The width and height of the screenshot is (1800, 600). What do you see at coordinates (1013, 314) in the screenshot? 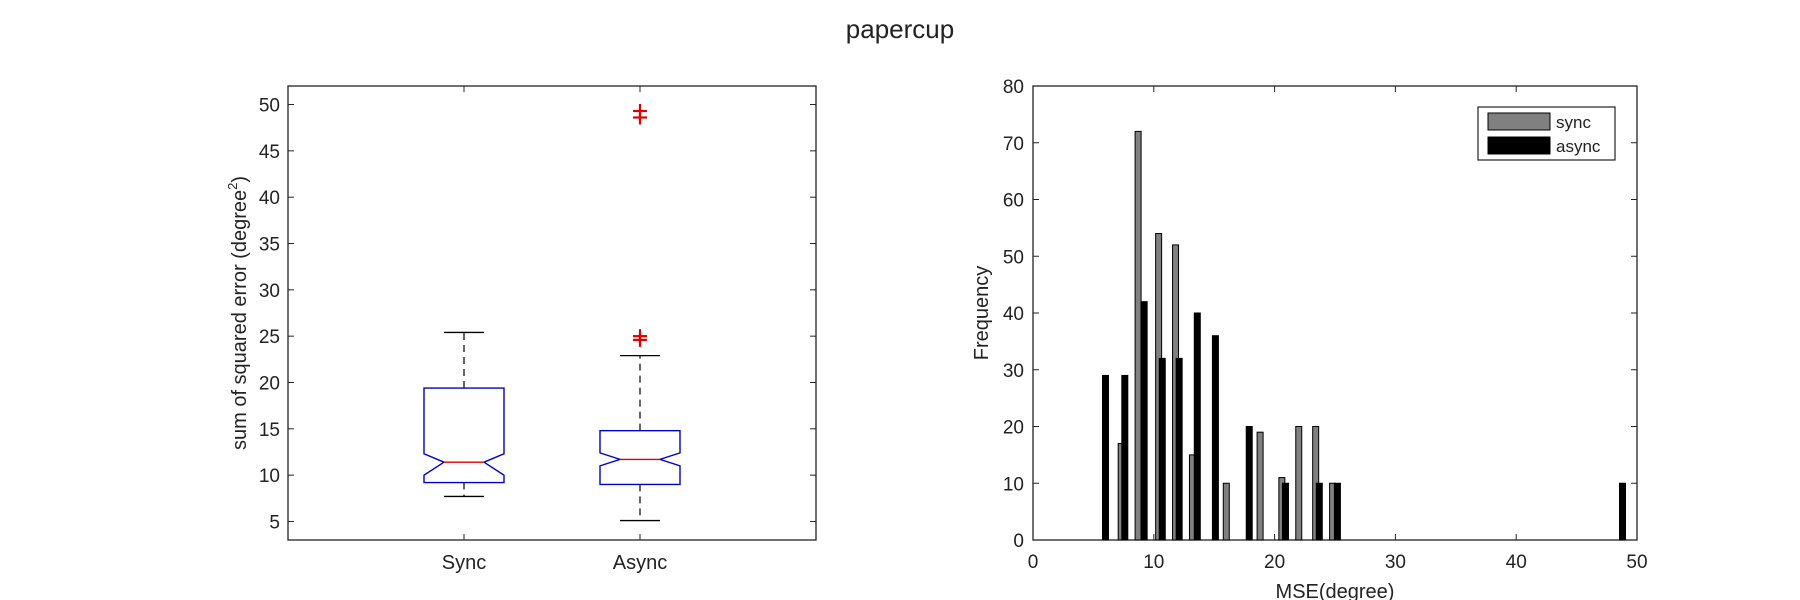
I see `histogram-y-tick-label: 40` at bounding box center [1013, 314].